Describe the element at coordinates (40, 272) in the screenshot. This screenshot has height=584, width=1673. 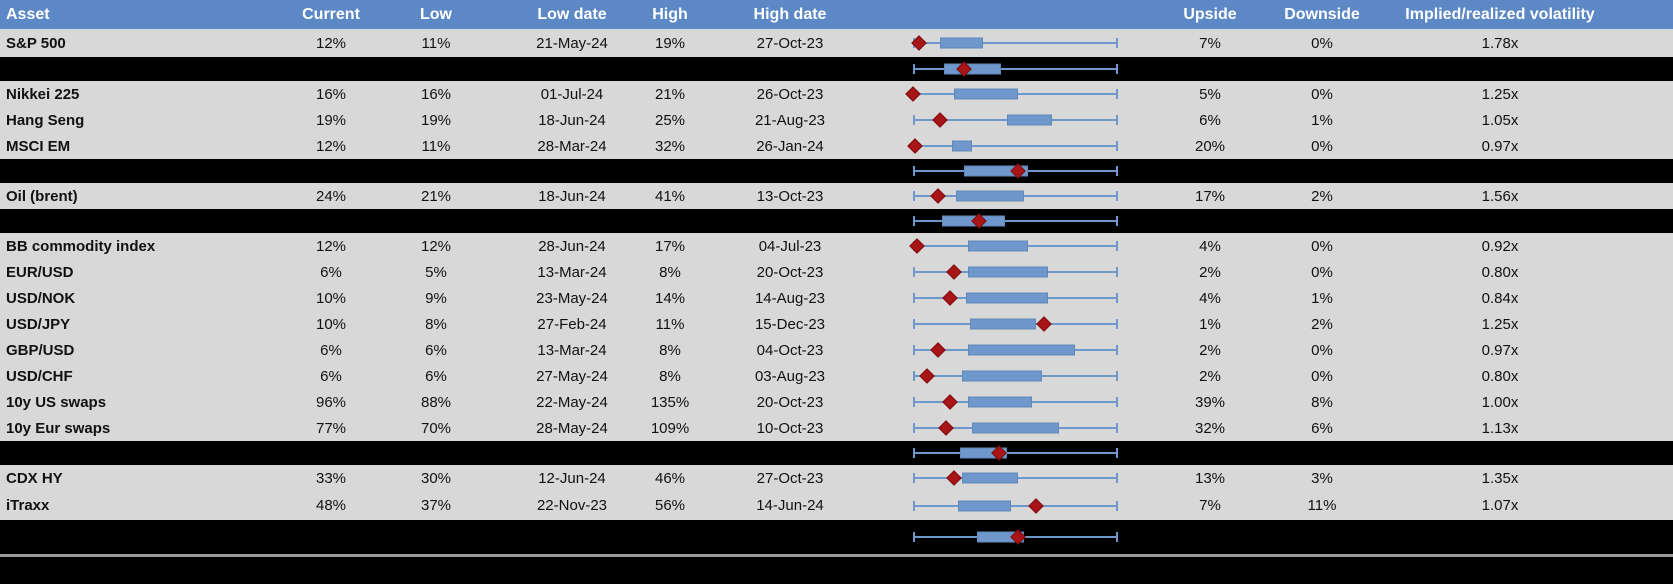
I see `asset-name: EUR/USD` at that location.